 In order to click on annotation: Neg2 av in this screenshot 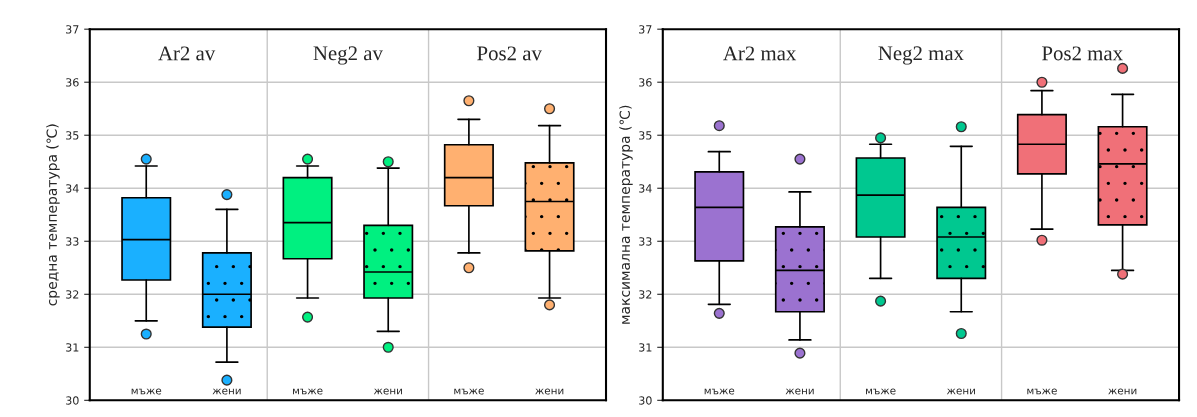, I will do `click(348, 55)`.